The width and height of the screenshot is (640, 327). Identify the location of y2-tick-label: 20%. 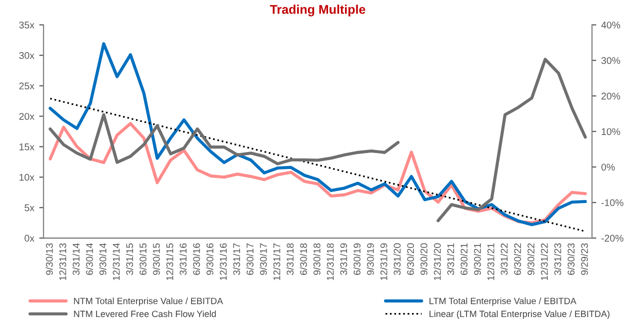
(611, 96).